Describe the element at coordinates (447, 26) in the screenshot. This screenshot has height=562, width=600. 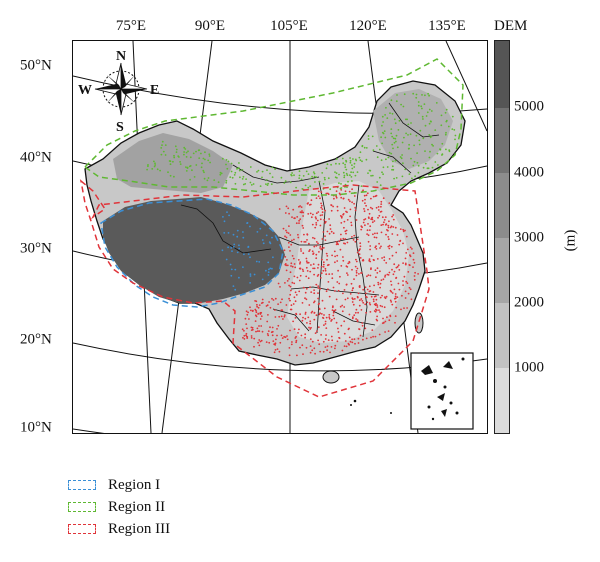
I see `lon-label-135e: 135°E` at that location.